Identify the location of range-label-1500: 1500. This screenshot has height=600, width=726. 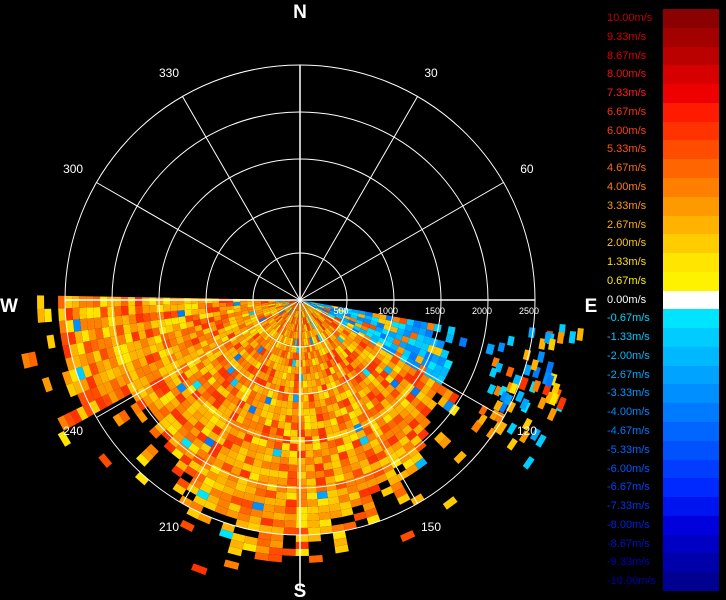
(435, 311).